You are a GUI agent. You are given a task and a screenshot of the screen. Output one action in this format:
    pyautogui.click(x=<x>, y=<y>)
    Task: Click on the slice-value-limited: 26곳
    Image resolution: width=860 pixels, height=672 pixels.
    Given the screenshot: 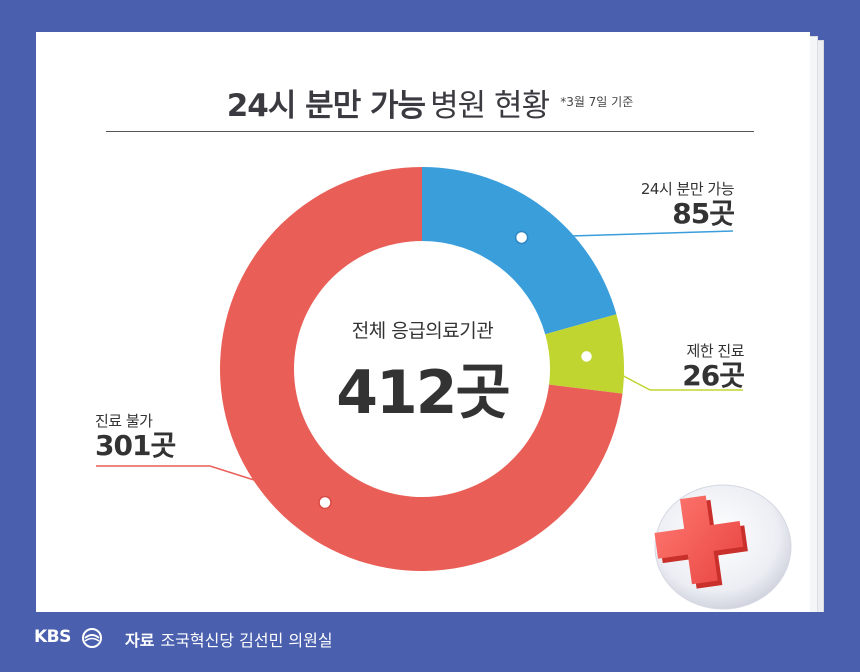 What is the action you would take?
    pyautogui.click(x=713, y=375)
    